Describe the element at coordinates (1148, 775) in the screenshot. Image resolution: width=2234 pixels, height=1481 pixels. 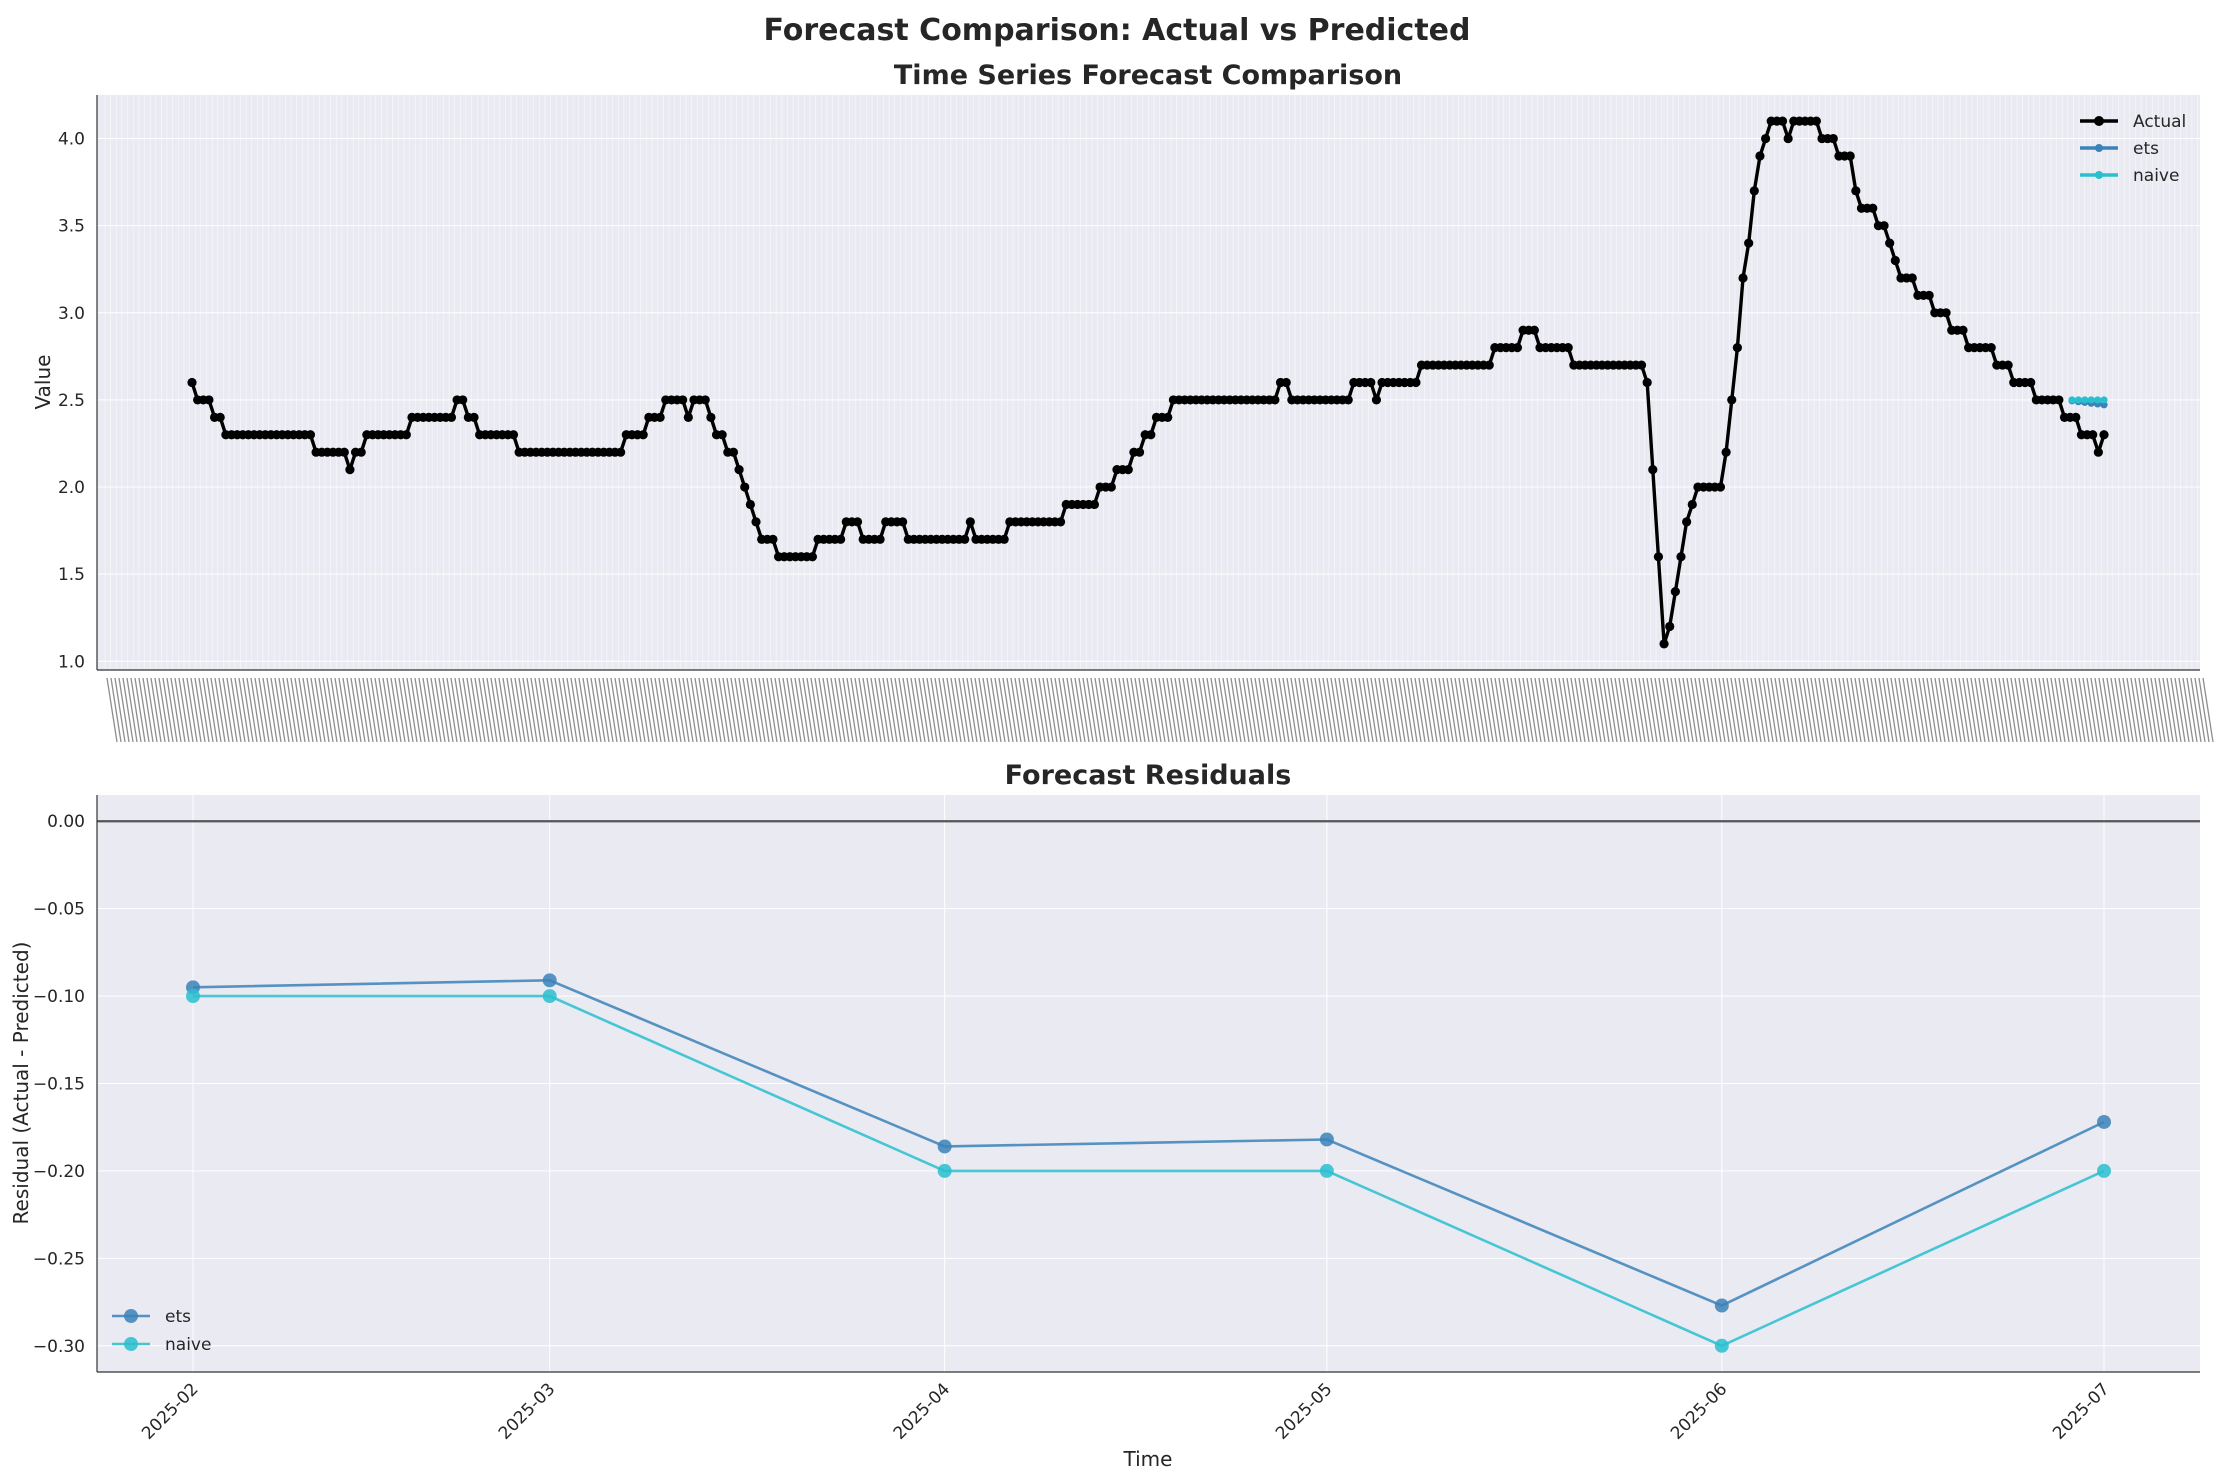
I see `residuals-axes-title: Forecast Residuals` at that location.